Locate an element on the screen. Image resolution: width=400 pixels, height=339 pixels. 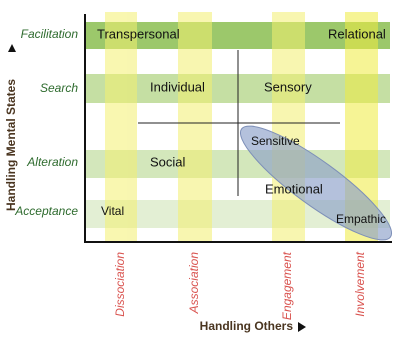
x-level: Engagement is located at coordinates (287, 285).